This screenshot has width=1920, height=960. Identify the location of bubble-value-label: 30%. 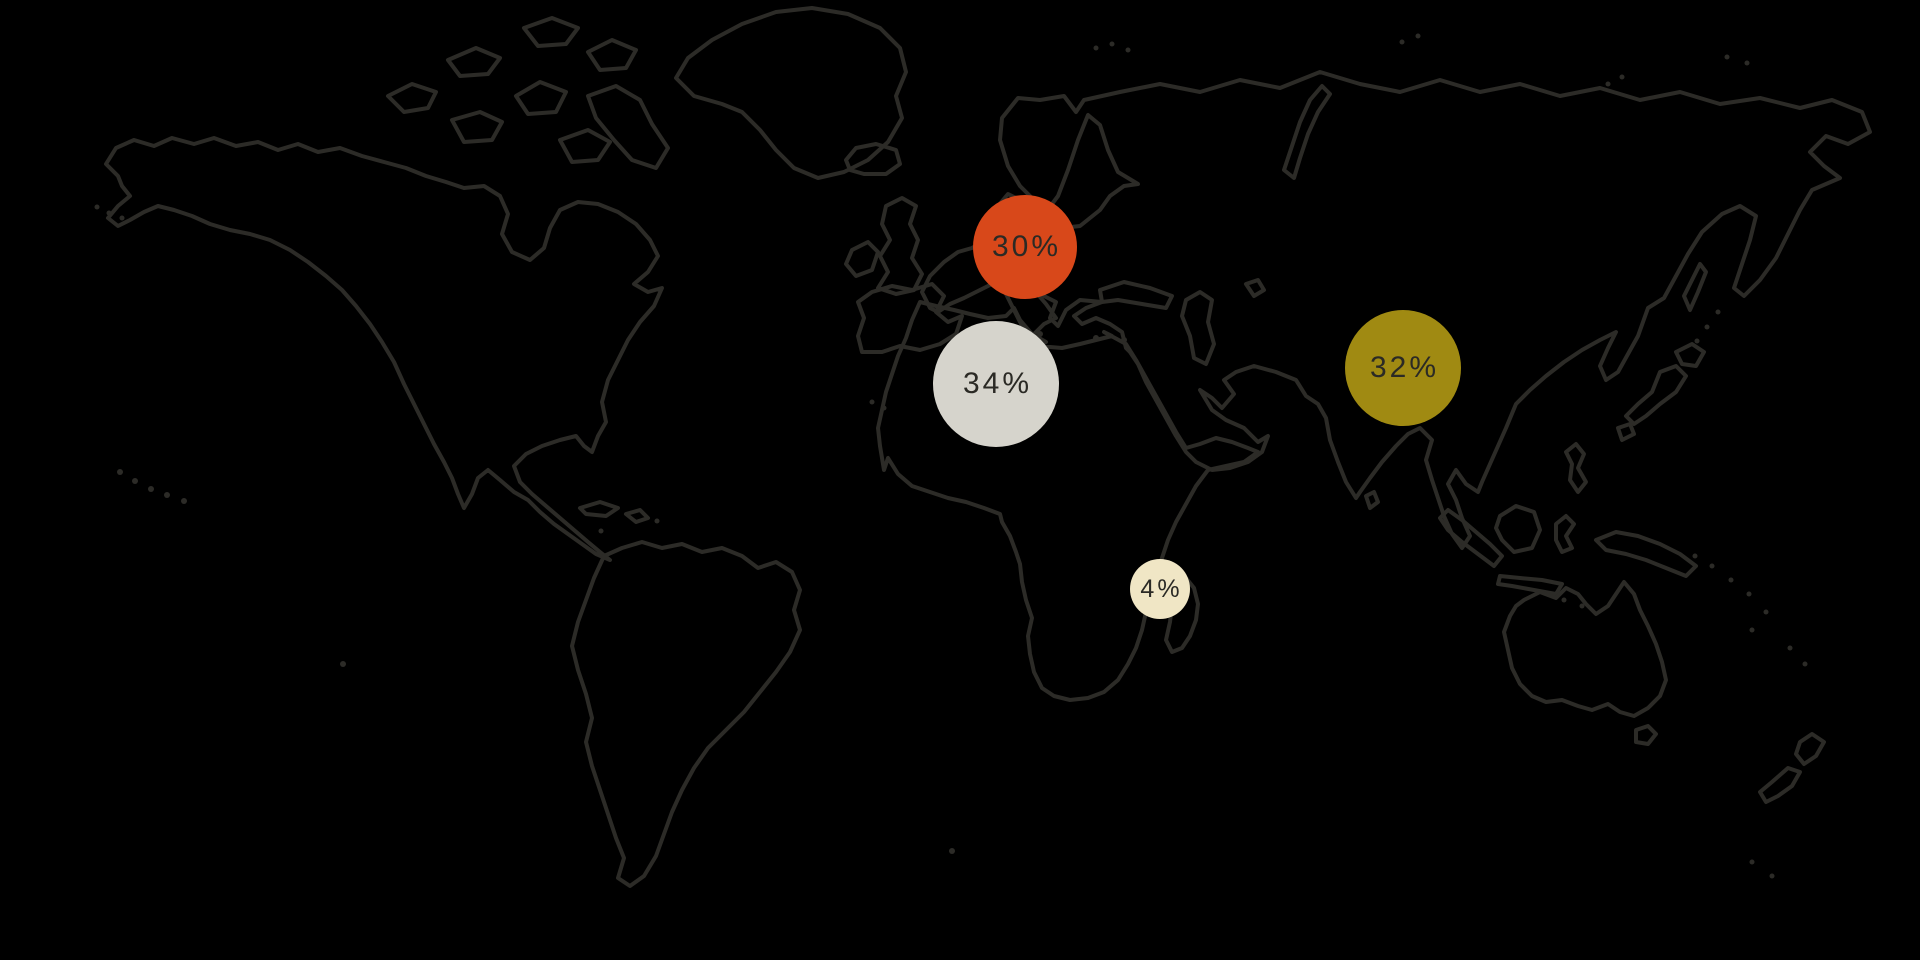
(1026, 246).